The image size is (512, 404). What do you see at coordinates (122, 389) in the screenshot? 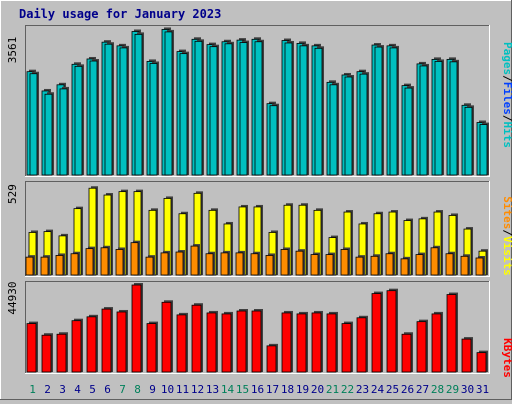
I see `day-label-7: 7` at bounding box center [122, 389].